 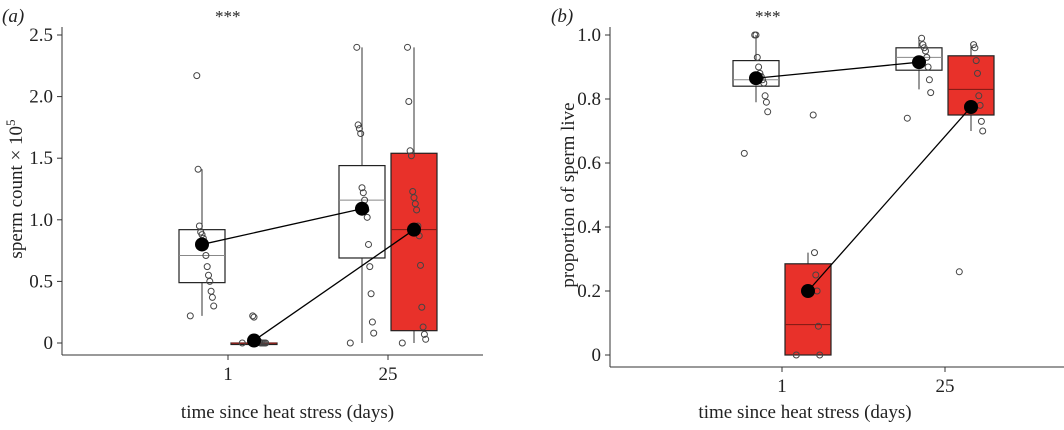 I want to click on y-tick-label: 2.0, so click(x=41, y=97).